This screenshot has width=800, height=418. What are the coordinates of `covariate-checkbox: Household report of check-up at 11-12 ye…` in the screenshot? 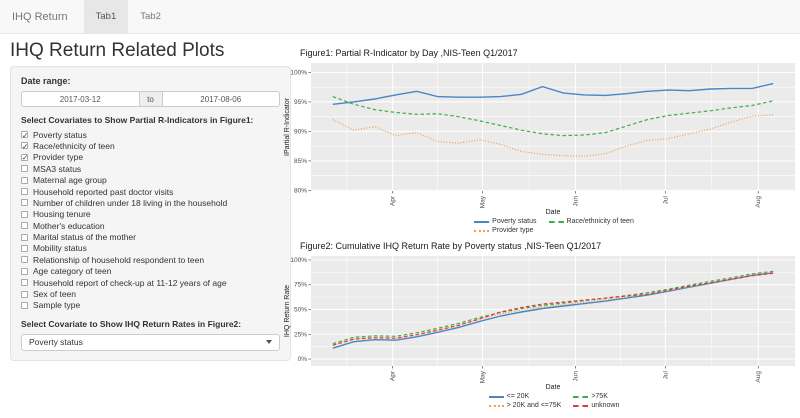 It's located at (150, 282).